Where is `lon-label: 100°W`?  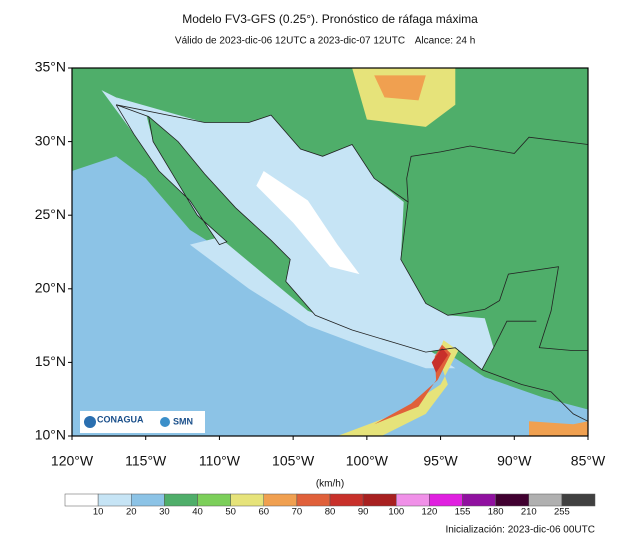 lon-label: 100°W is located at coordinates (367, 461).